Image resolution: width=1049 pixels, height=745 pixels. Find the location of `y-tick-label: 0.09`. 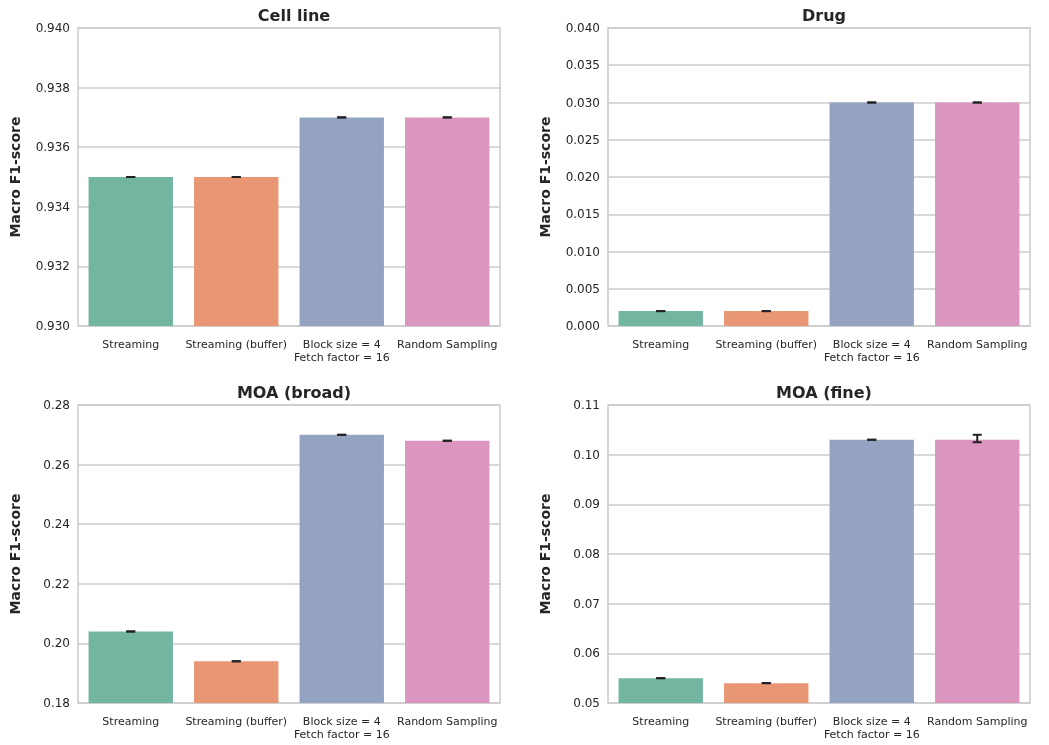

y-tick-label: 0.09 is located at coordinates (586, 504).